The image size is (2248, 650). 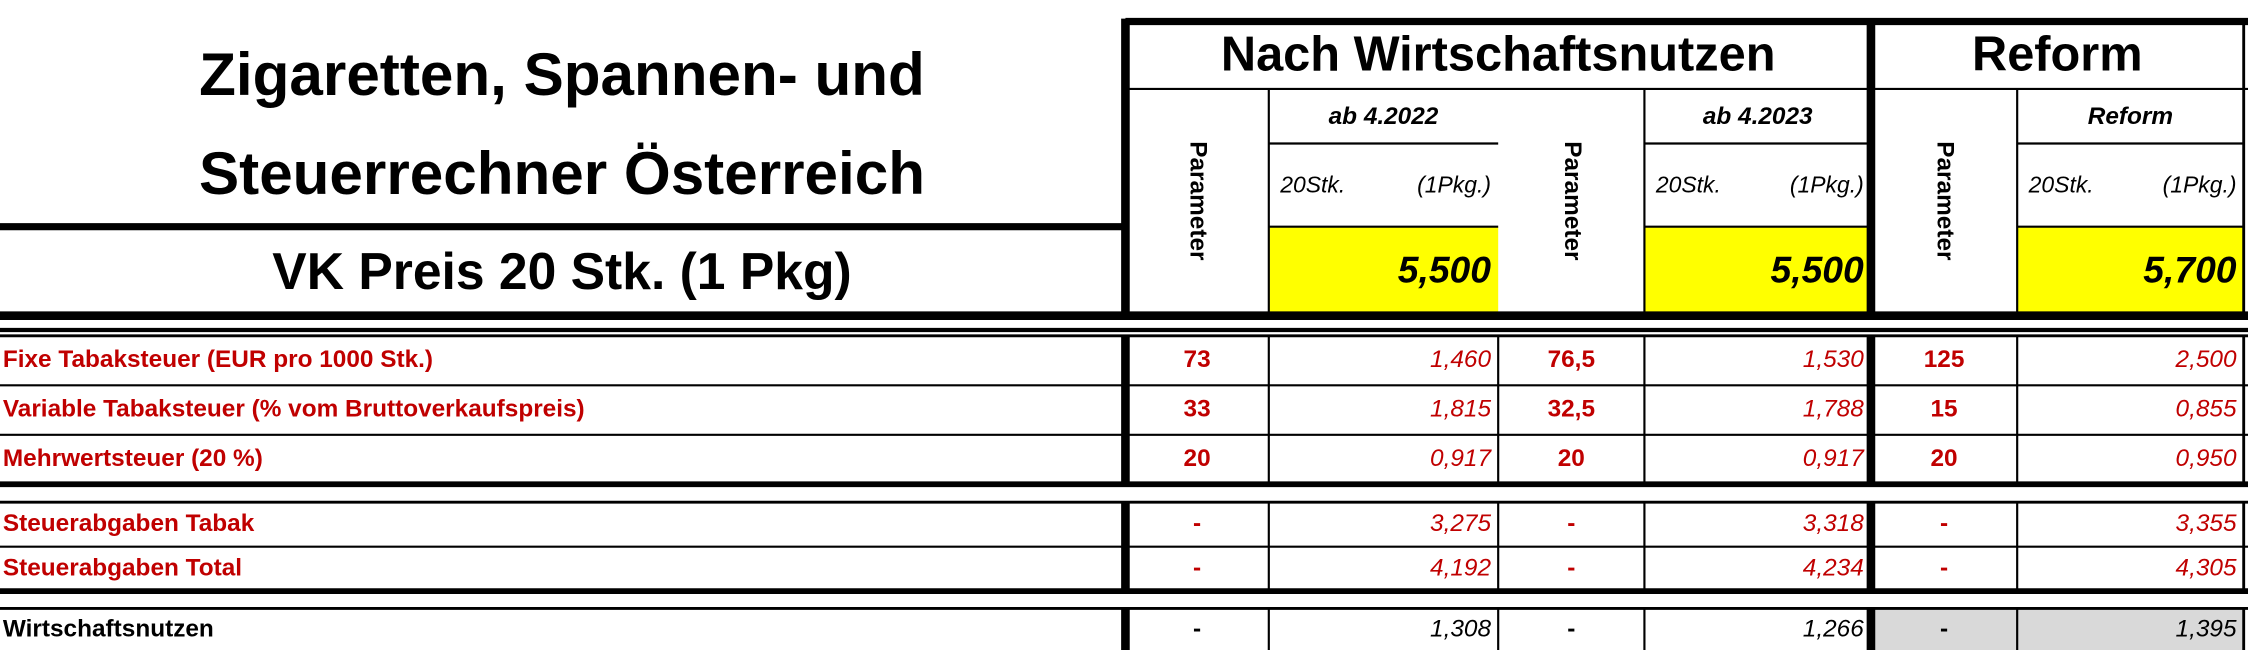 What do you see at coordinates (2130, 116) in the screenshot?
I see `period-header: Reform` at bounding box center [2130, 116].